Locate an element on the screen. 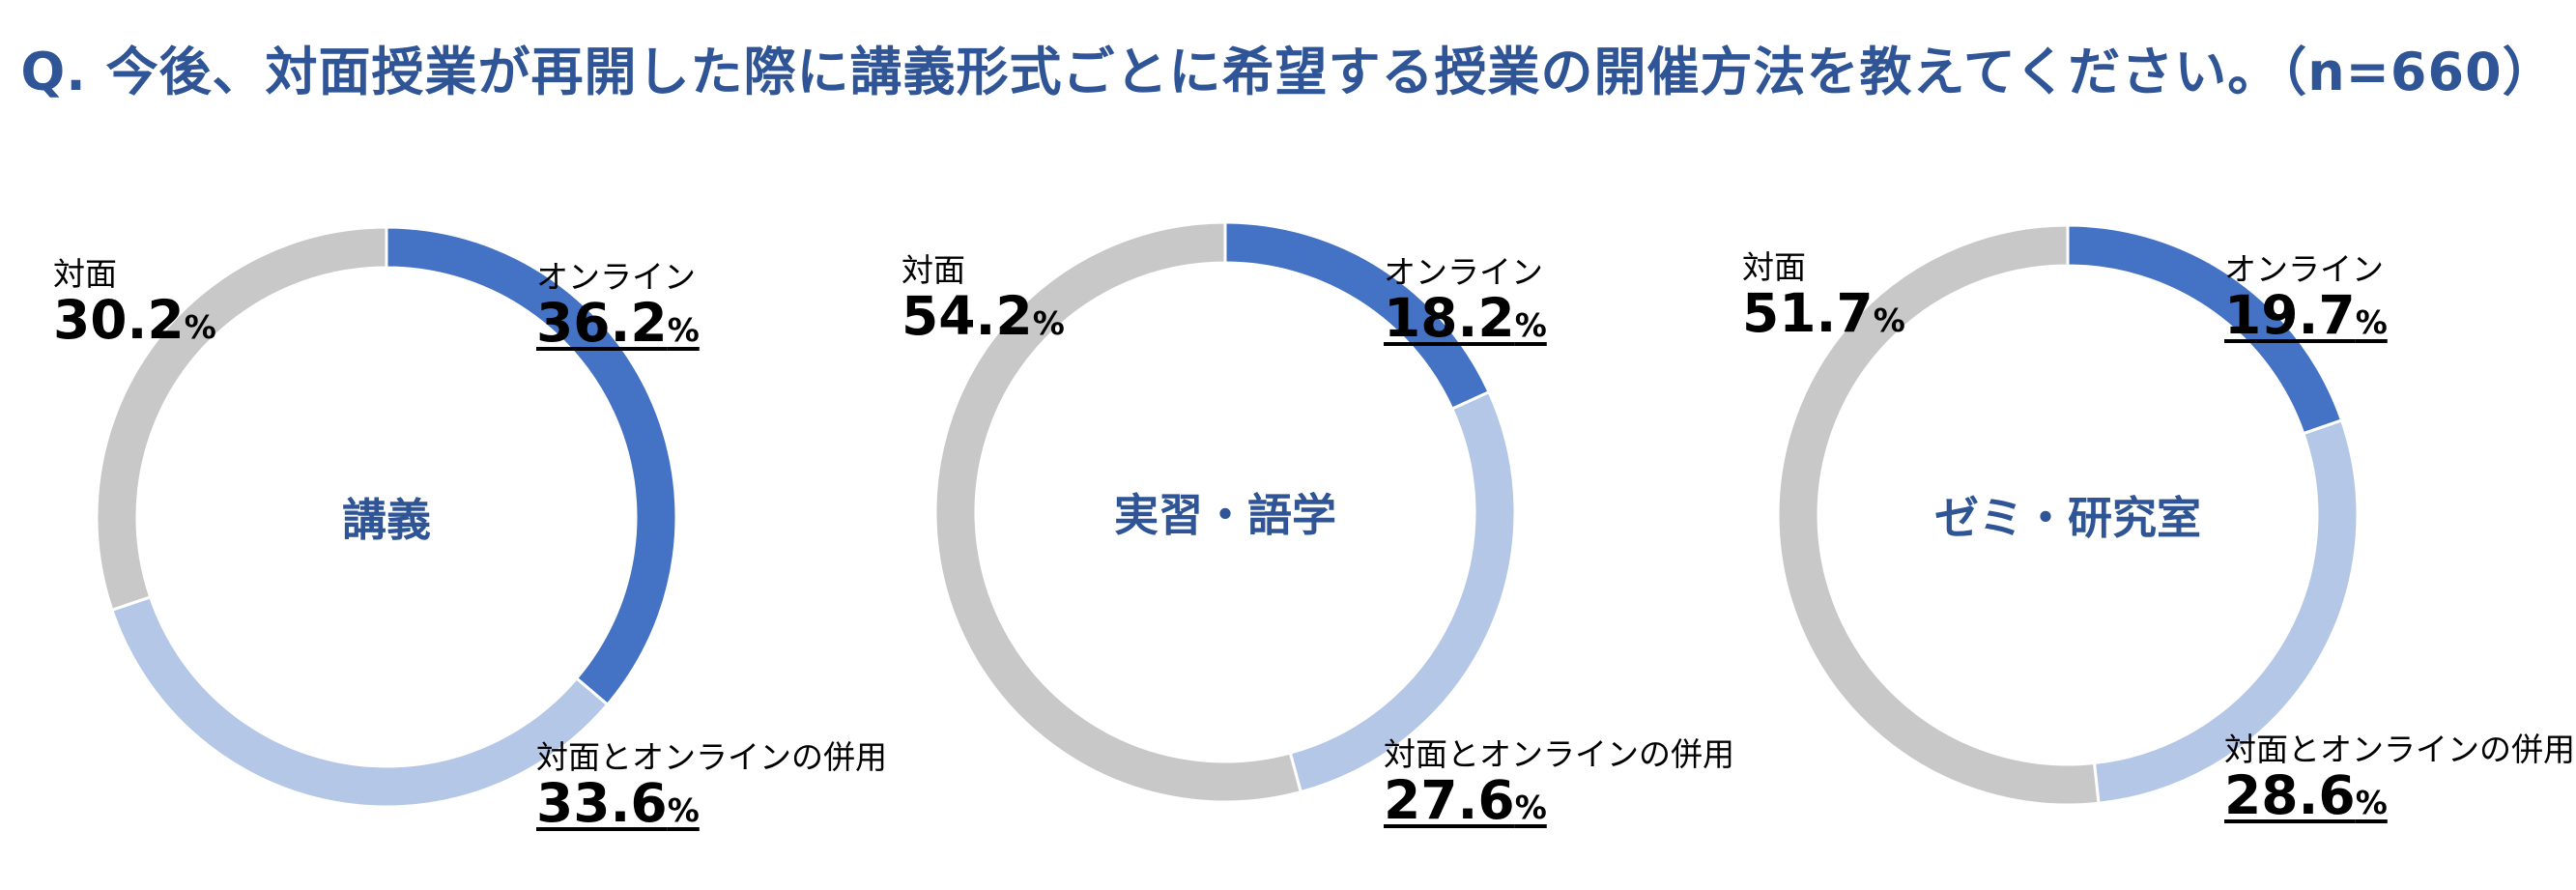  chart-3-slice-face is located at coordinates (1939, 515).